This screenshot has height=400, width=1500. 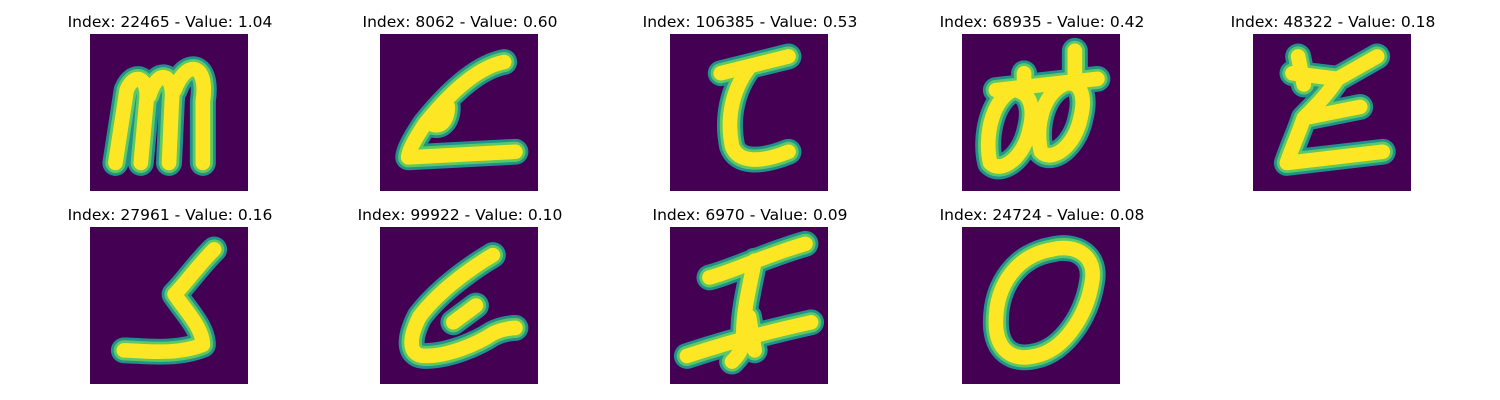 What do you see at coordinates (1333, 22) in the screenshot?
I see `panel-title: Index: 48322 - Value: 0.18` at bounding box center [1333, 22].